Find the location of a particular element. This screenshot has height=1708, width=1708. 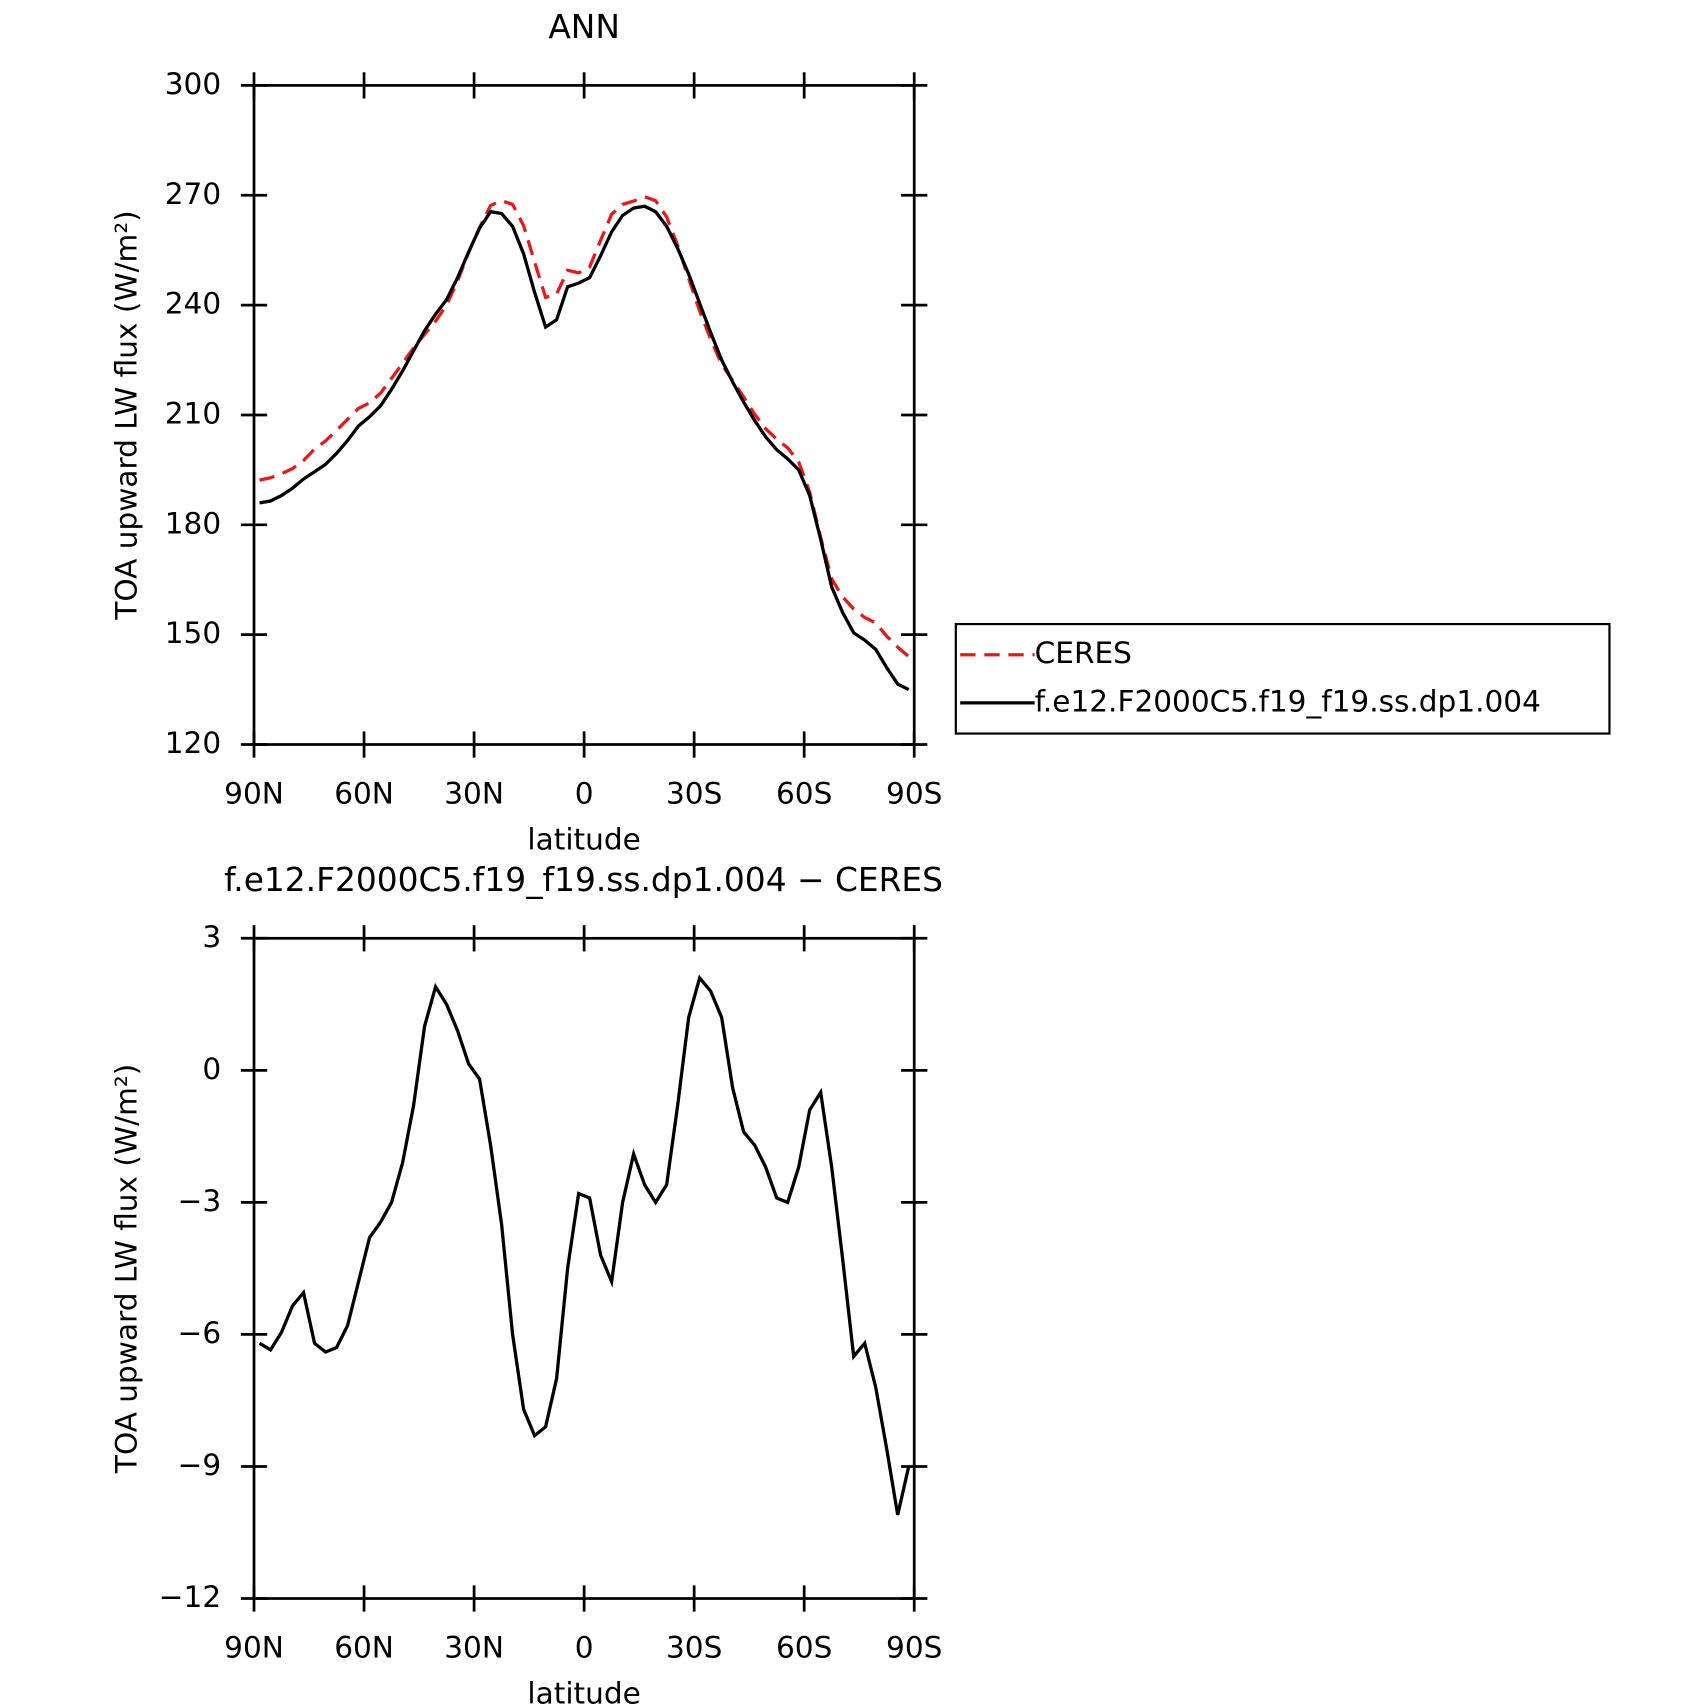

legend-label: CERES is located at coordinates (1083, 653).